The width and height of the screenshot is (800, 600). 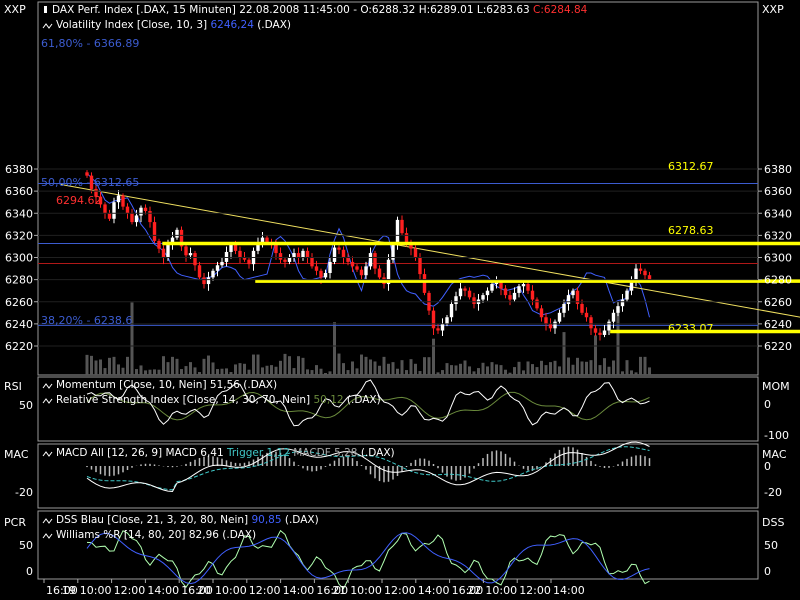 What do you see at coordinates (468, 590) in the screenshot?
I see `x-time-label: 16:00` at bounding box center [468, 590].